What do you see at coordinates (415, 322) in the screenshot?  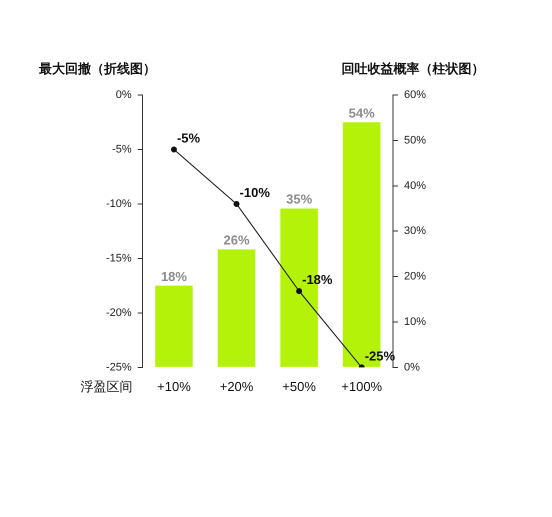 I see `y2-tick-label: 10%` at bounding box center [415, 322].